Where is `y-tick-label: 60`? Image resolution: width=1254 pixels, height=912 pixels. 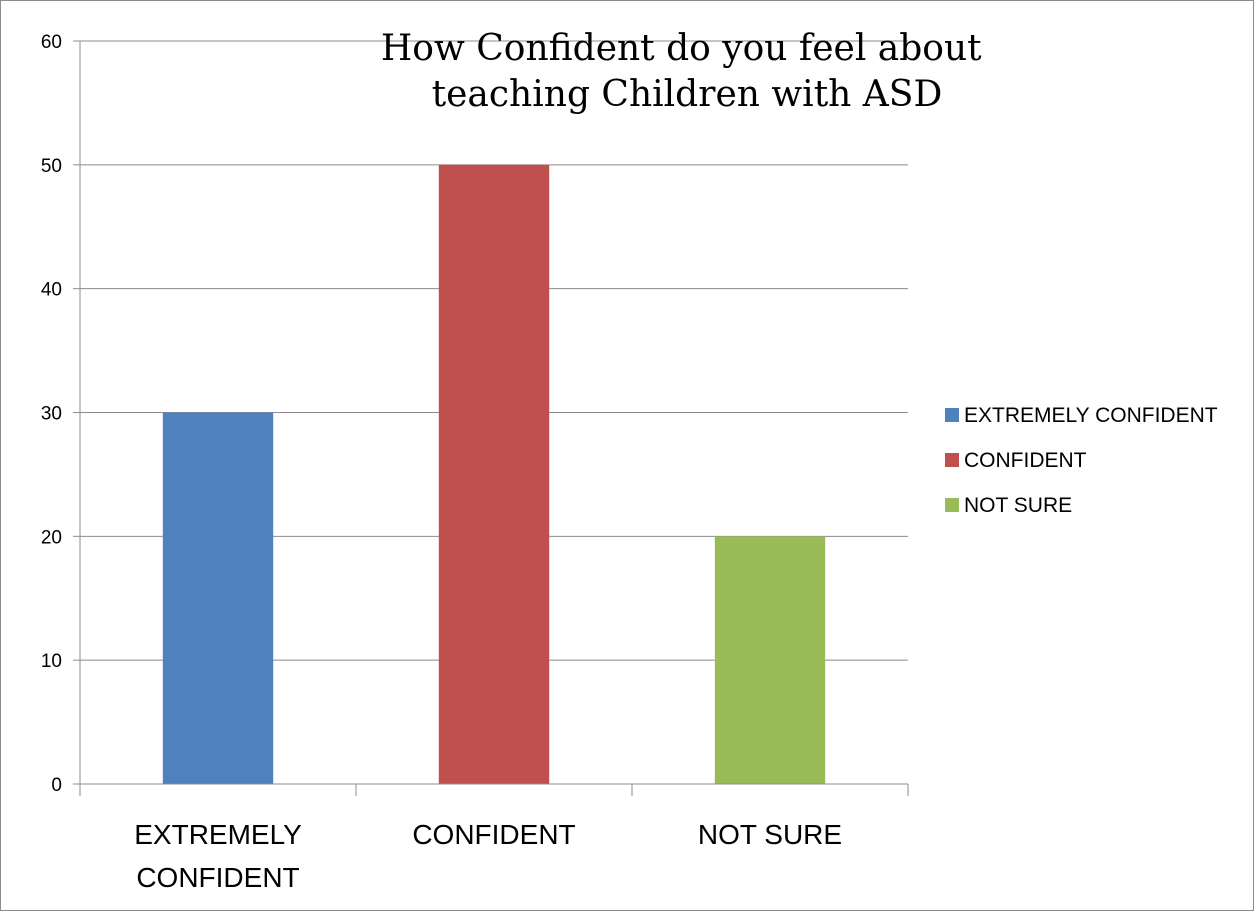 y-tick-label: 60 is located at coordinates (51, 42).